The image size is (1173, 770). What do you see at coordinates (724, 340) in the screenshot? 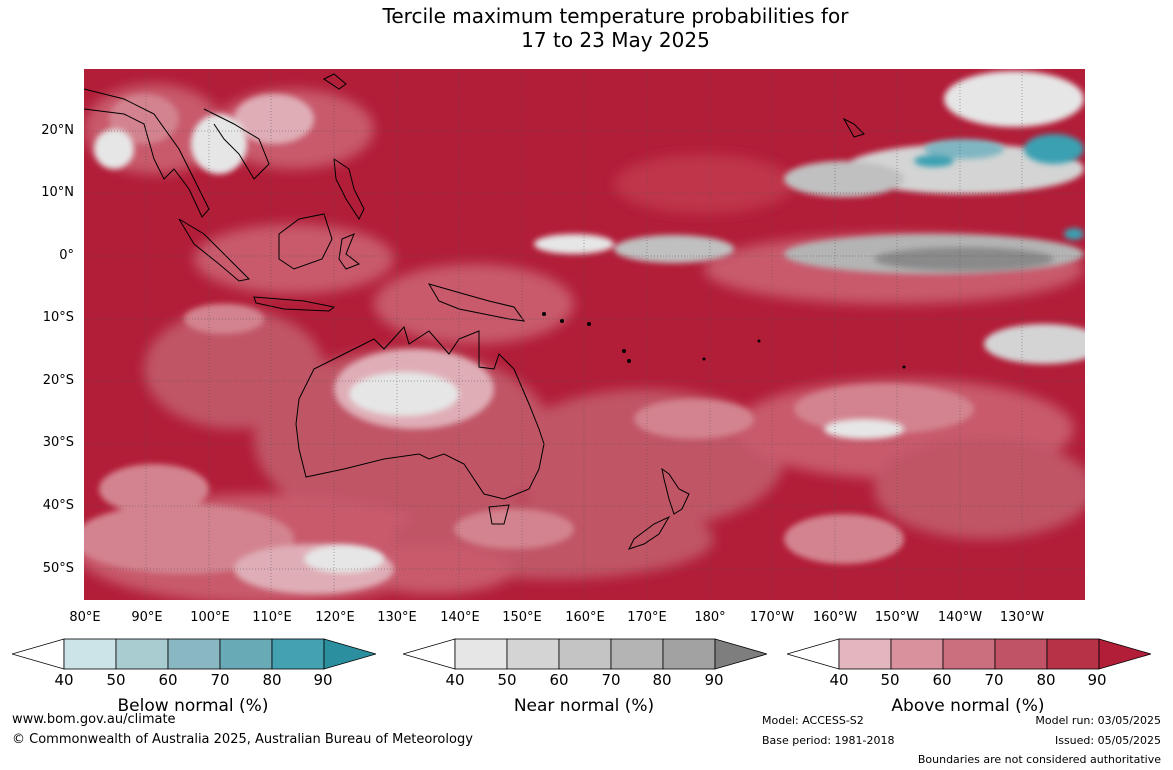
I see `small-islands` at bounding box center [724, 340].